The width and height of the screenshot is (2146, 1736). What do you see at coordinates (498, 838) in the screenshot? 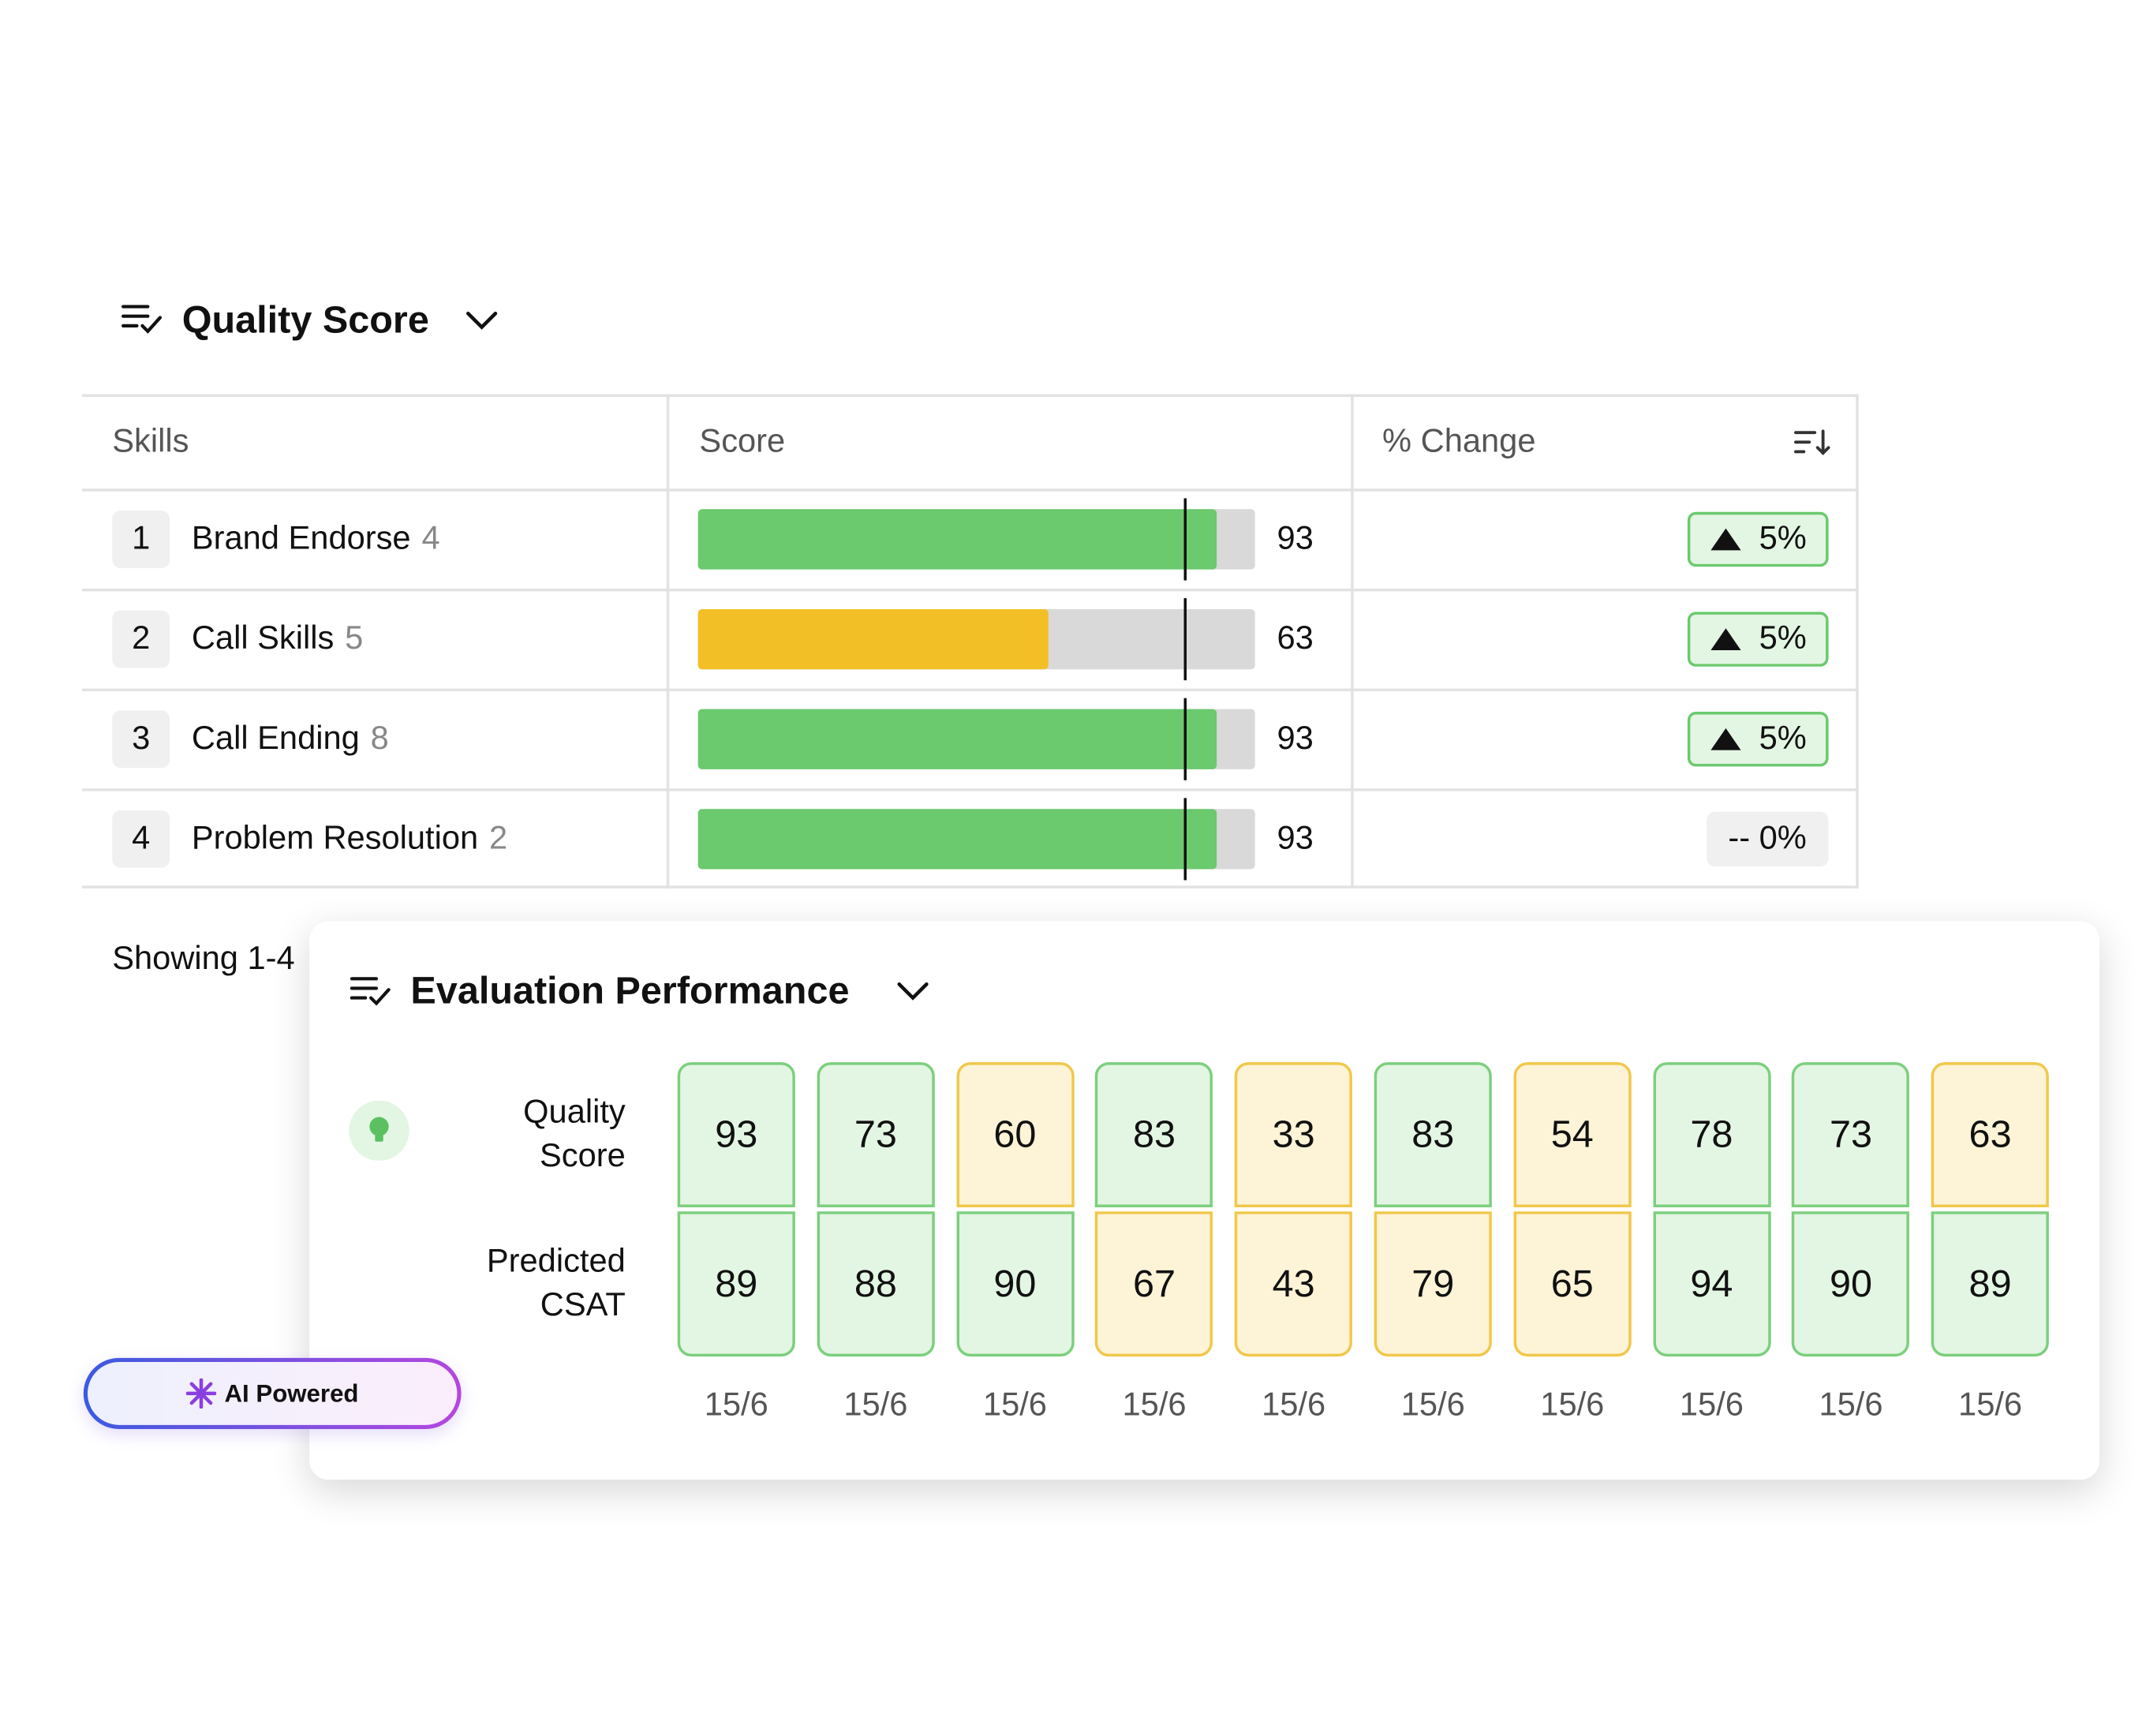
I see `skill-count: 2` at bounding box center [498, 838].